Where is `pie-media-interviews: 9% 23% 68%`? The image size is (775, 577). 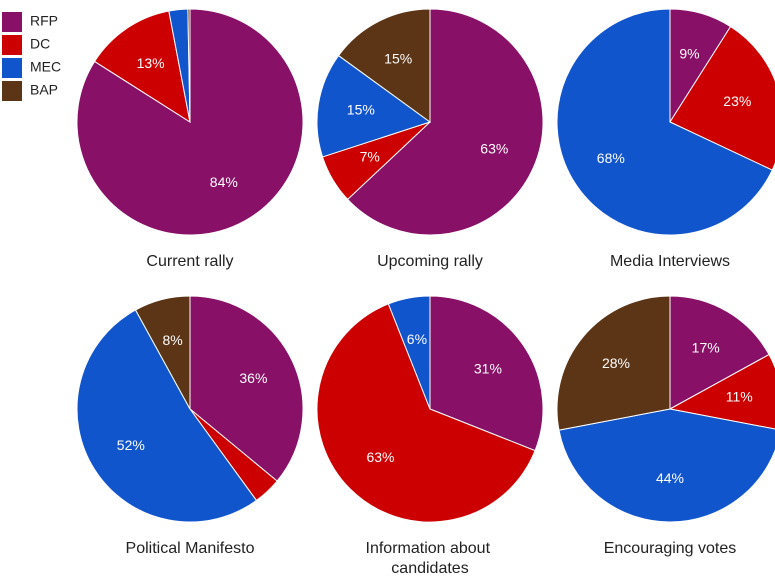 pie-media-interviews: 9% 23% 68% is located at coordinates (665, 122).